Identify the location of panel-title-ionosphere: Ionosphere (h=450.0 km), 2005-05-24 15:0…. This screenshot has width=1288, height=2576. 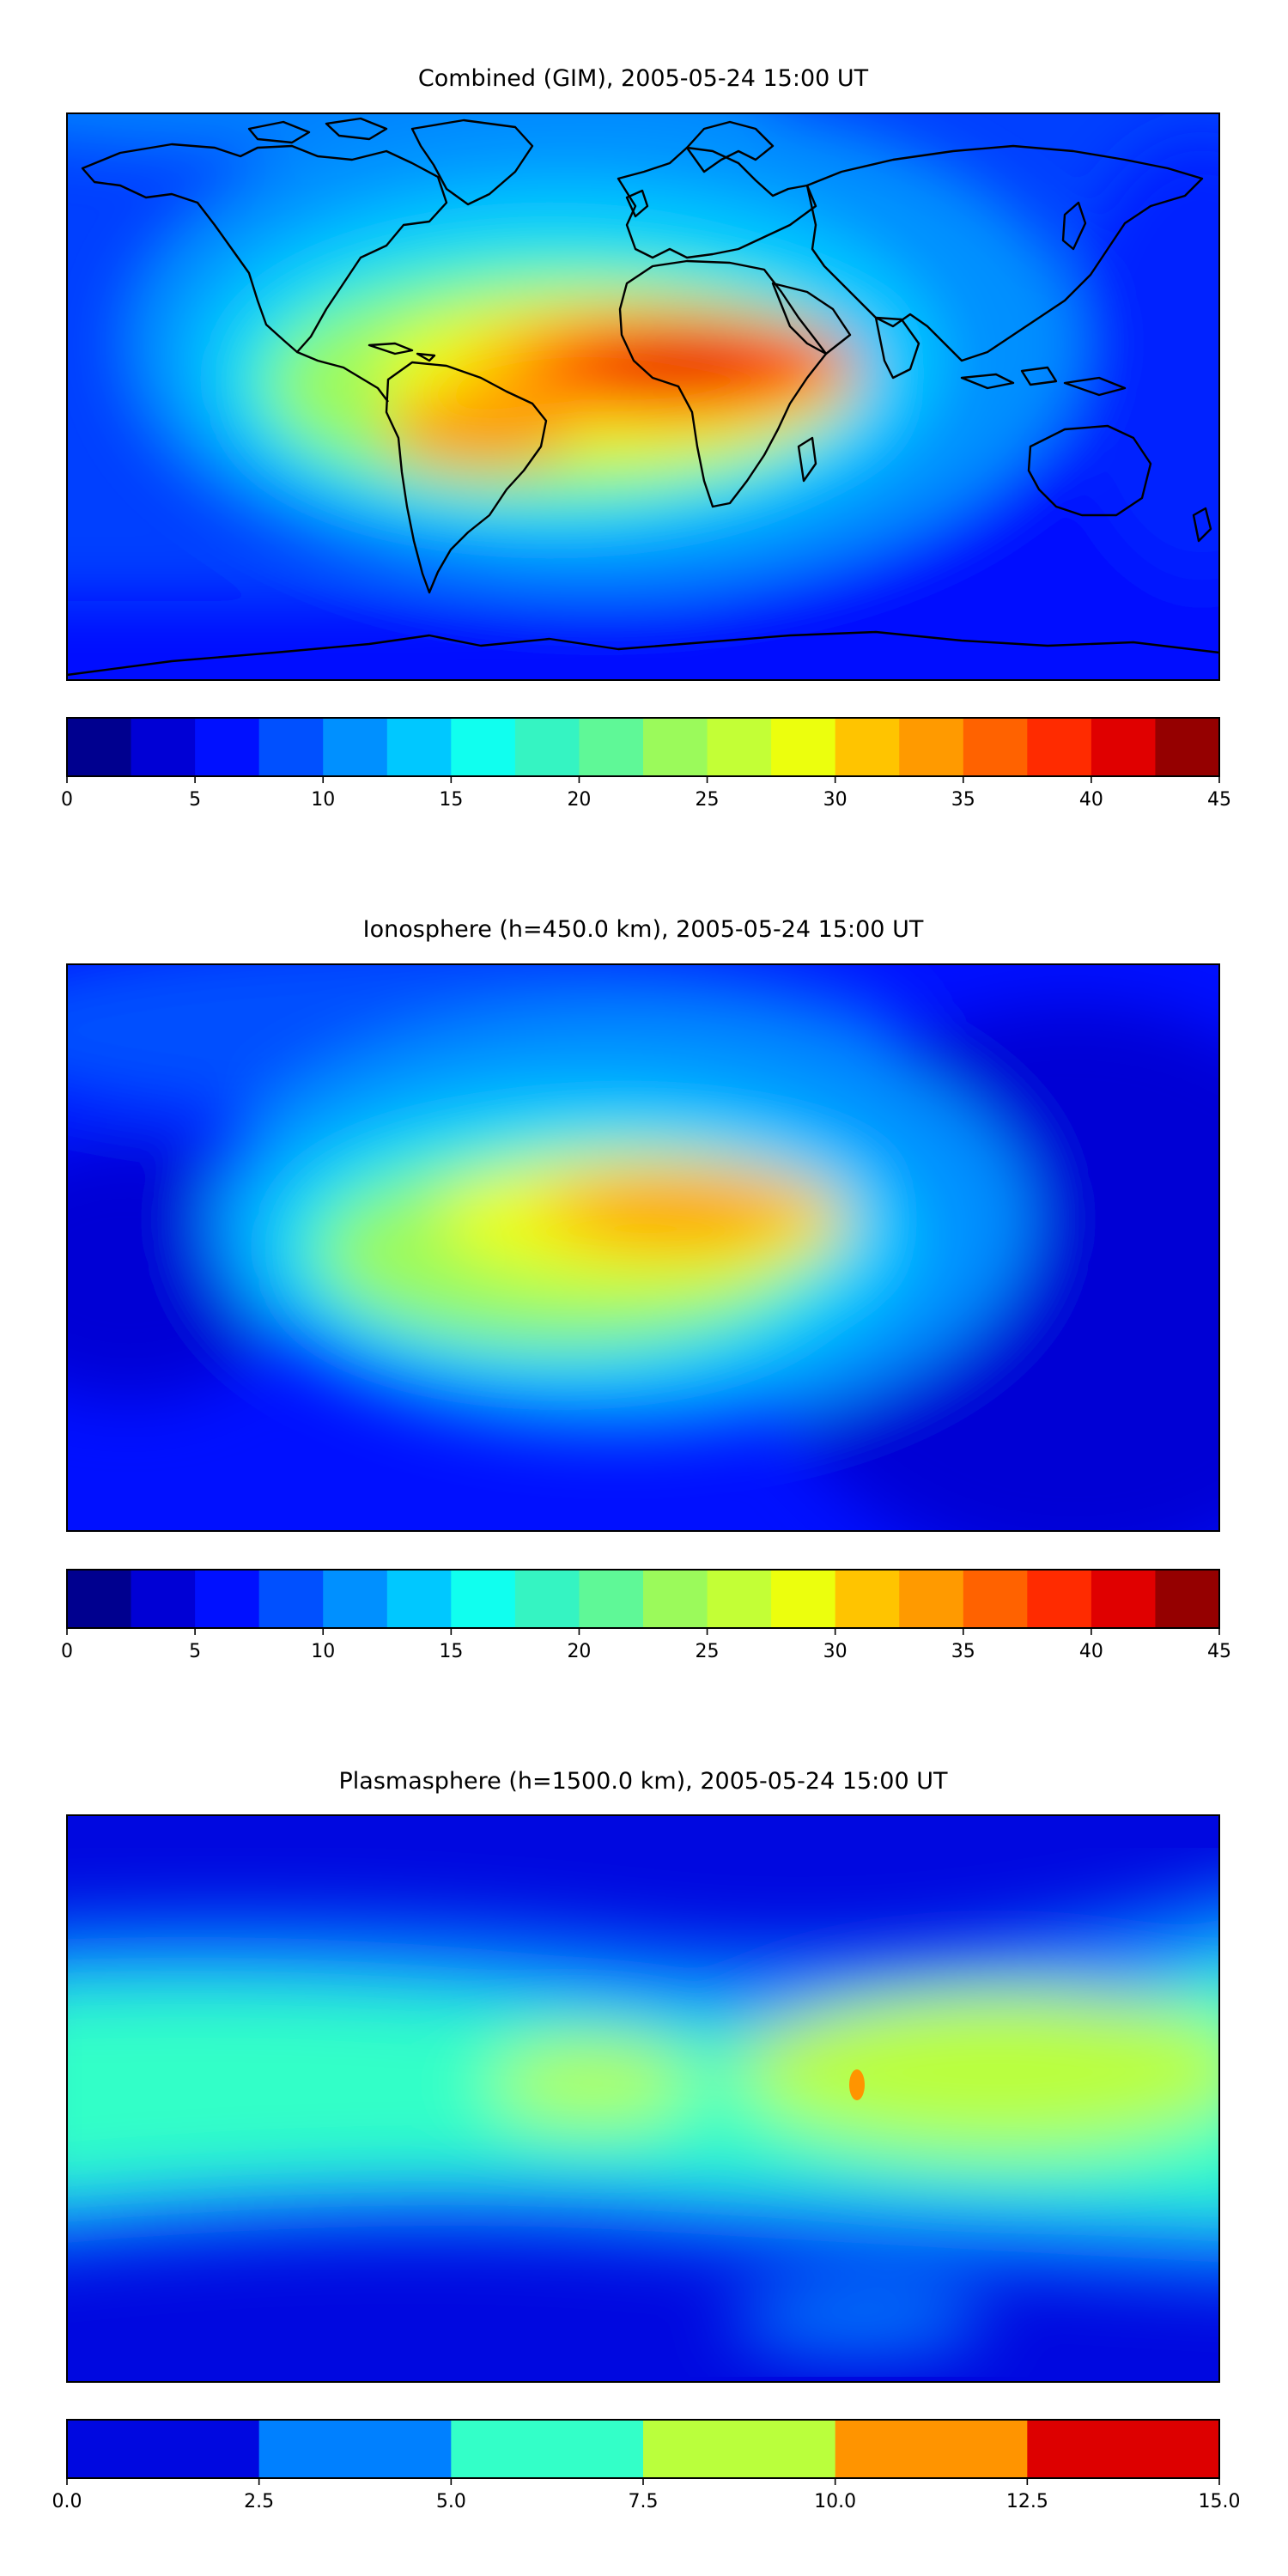
(643, 929).